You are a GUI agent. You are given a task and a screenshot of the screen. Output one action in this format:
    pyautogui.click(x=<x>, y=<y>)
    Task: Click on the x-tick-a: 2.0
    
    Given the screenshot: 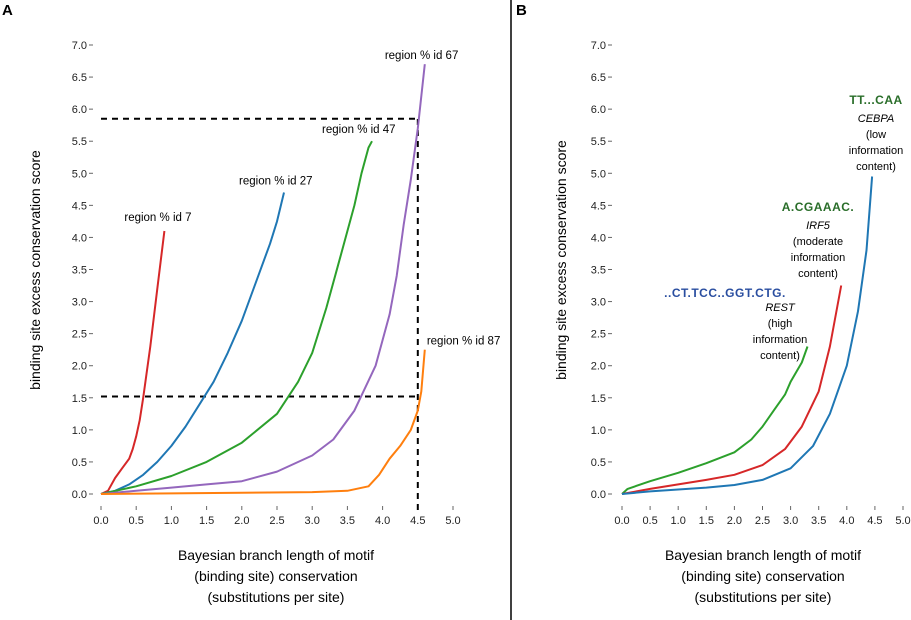 What is the action you would take?
    pyautogui.click(x=241, y=516)
    